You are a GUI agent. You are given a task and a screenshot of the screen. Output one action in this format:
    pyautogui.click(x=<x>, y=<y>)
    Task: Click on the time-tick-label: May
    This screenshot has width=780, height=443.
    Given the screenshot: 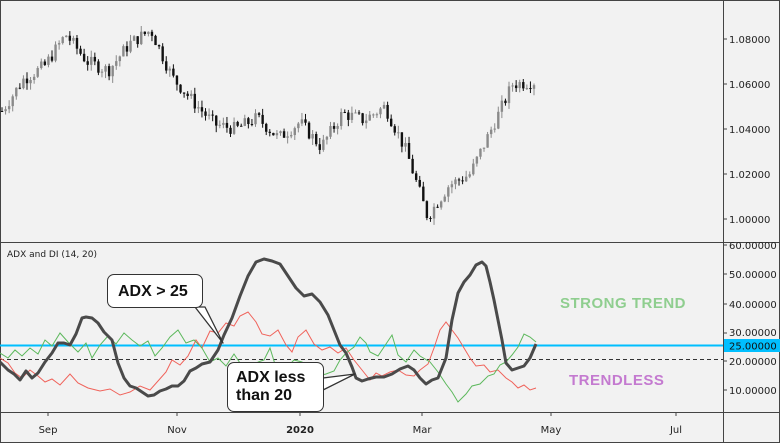 What is the action you would take?
    pyautogui.click(x=551, y=430)
    